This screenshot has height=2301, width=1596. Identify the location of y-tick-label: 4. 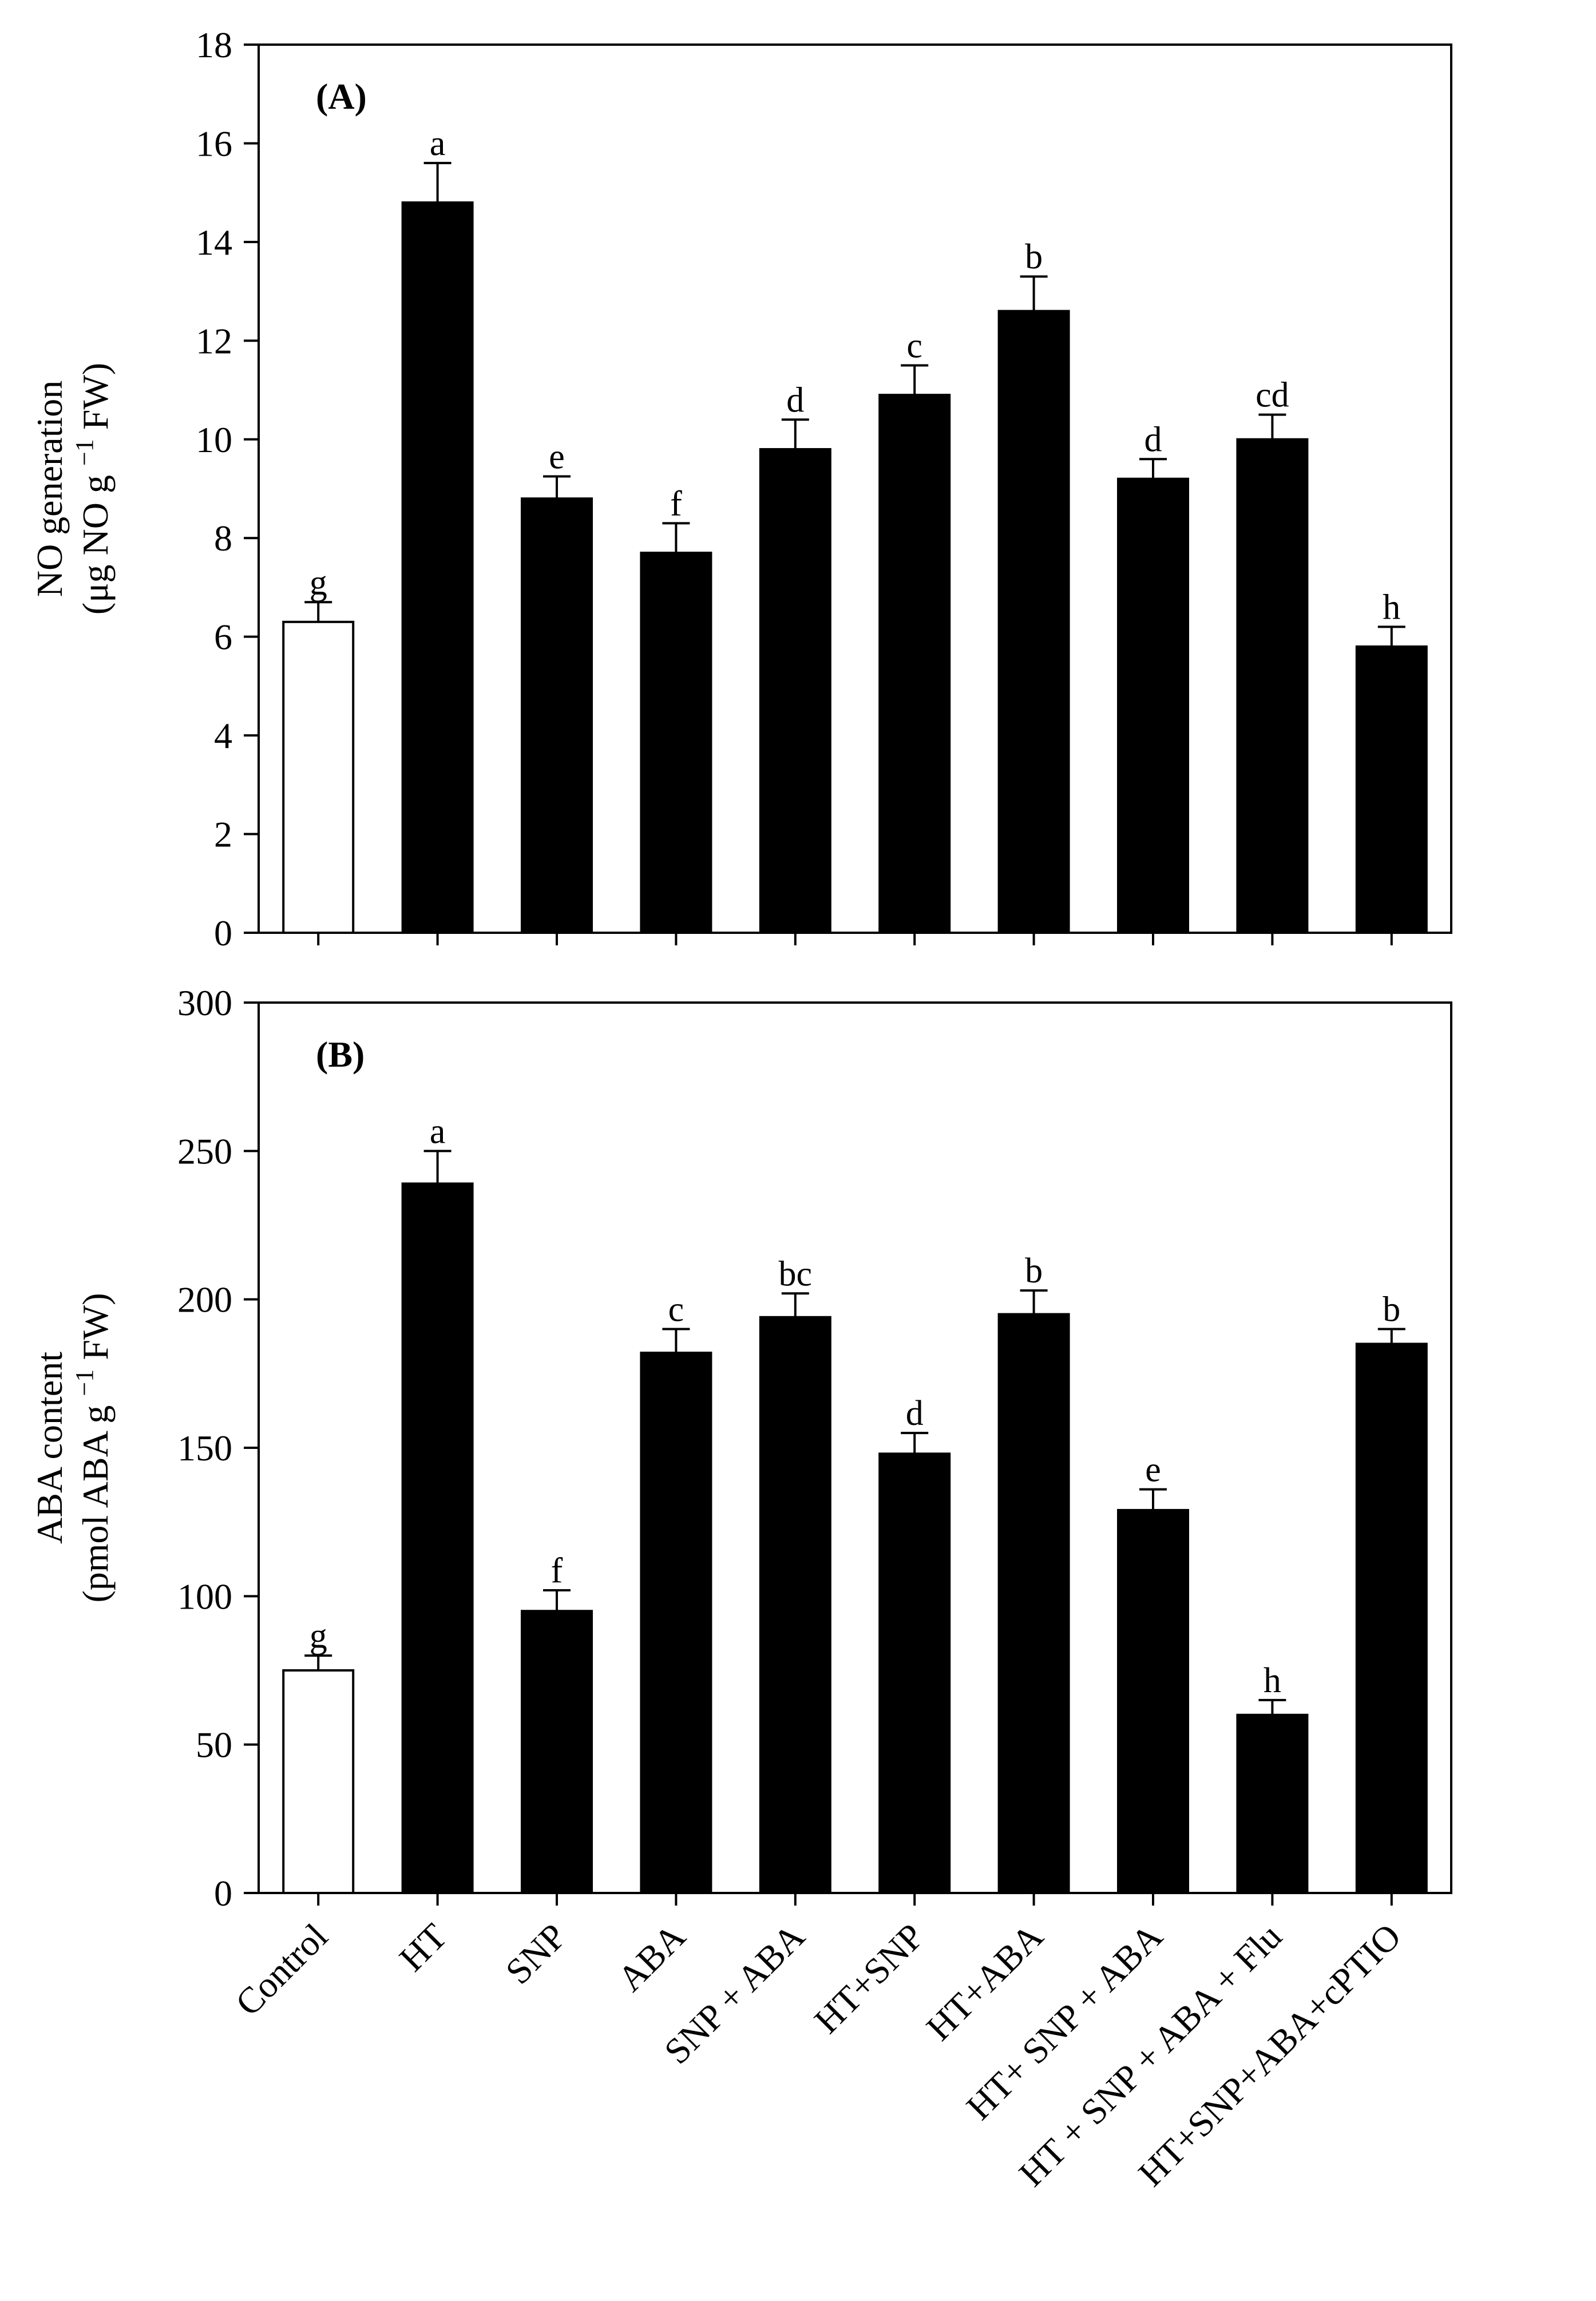
(223, 735).